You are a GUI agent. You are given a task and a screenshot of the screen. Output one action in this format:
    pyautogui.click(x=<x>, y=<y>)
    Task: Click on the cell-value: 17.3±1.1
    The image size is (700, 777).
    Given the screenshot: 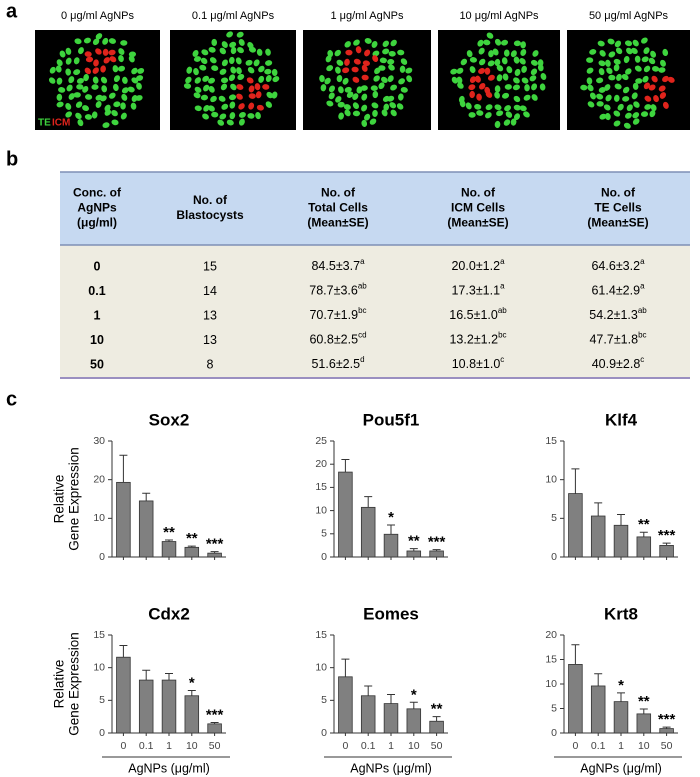 What is the action you would take?
    pyautogui.click(x=475, y=291)
    